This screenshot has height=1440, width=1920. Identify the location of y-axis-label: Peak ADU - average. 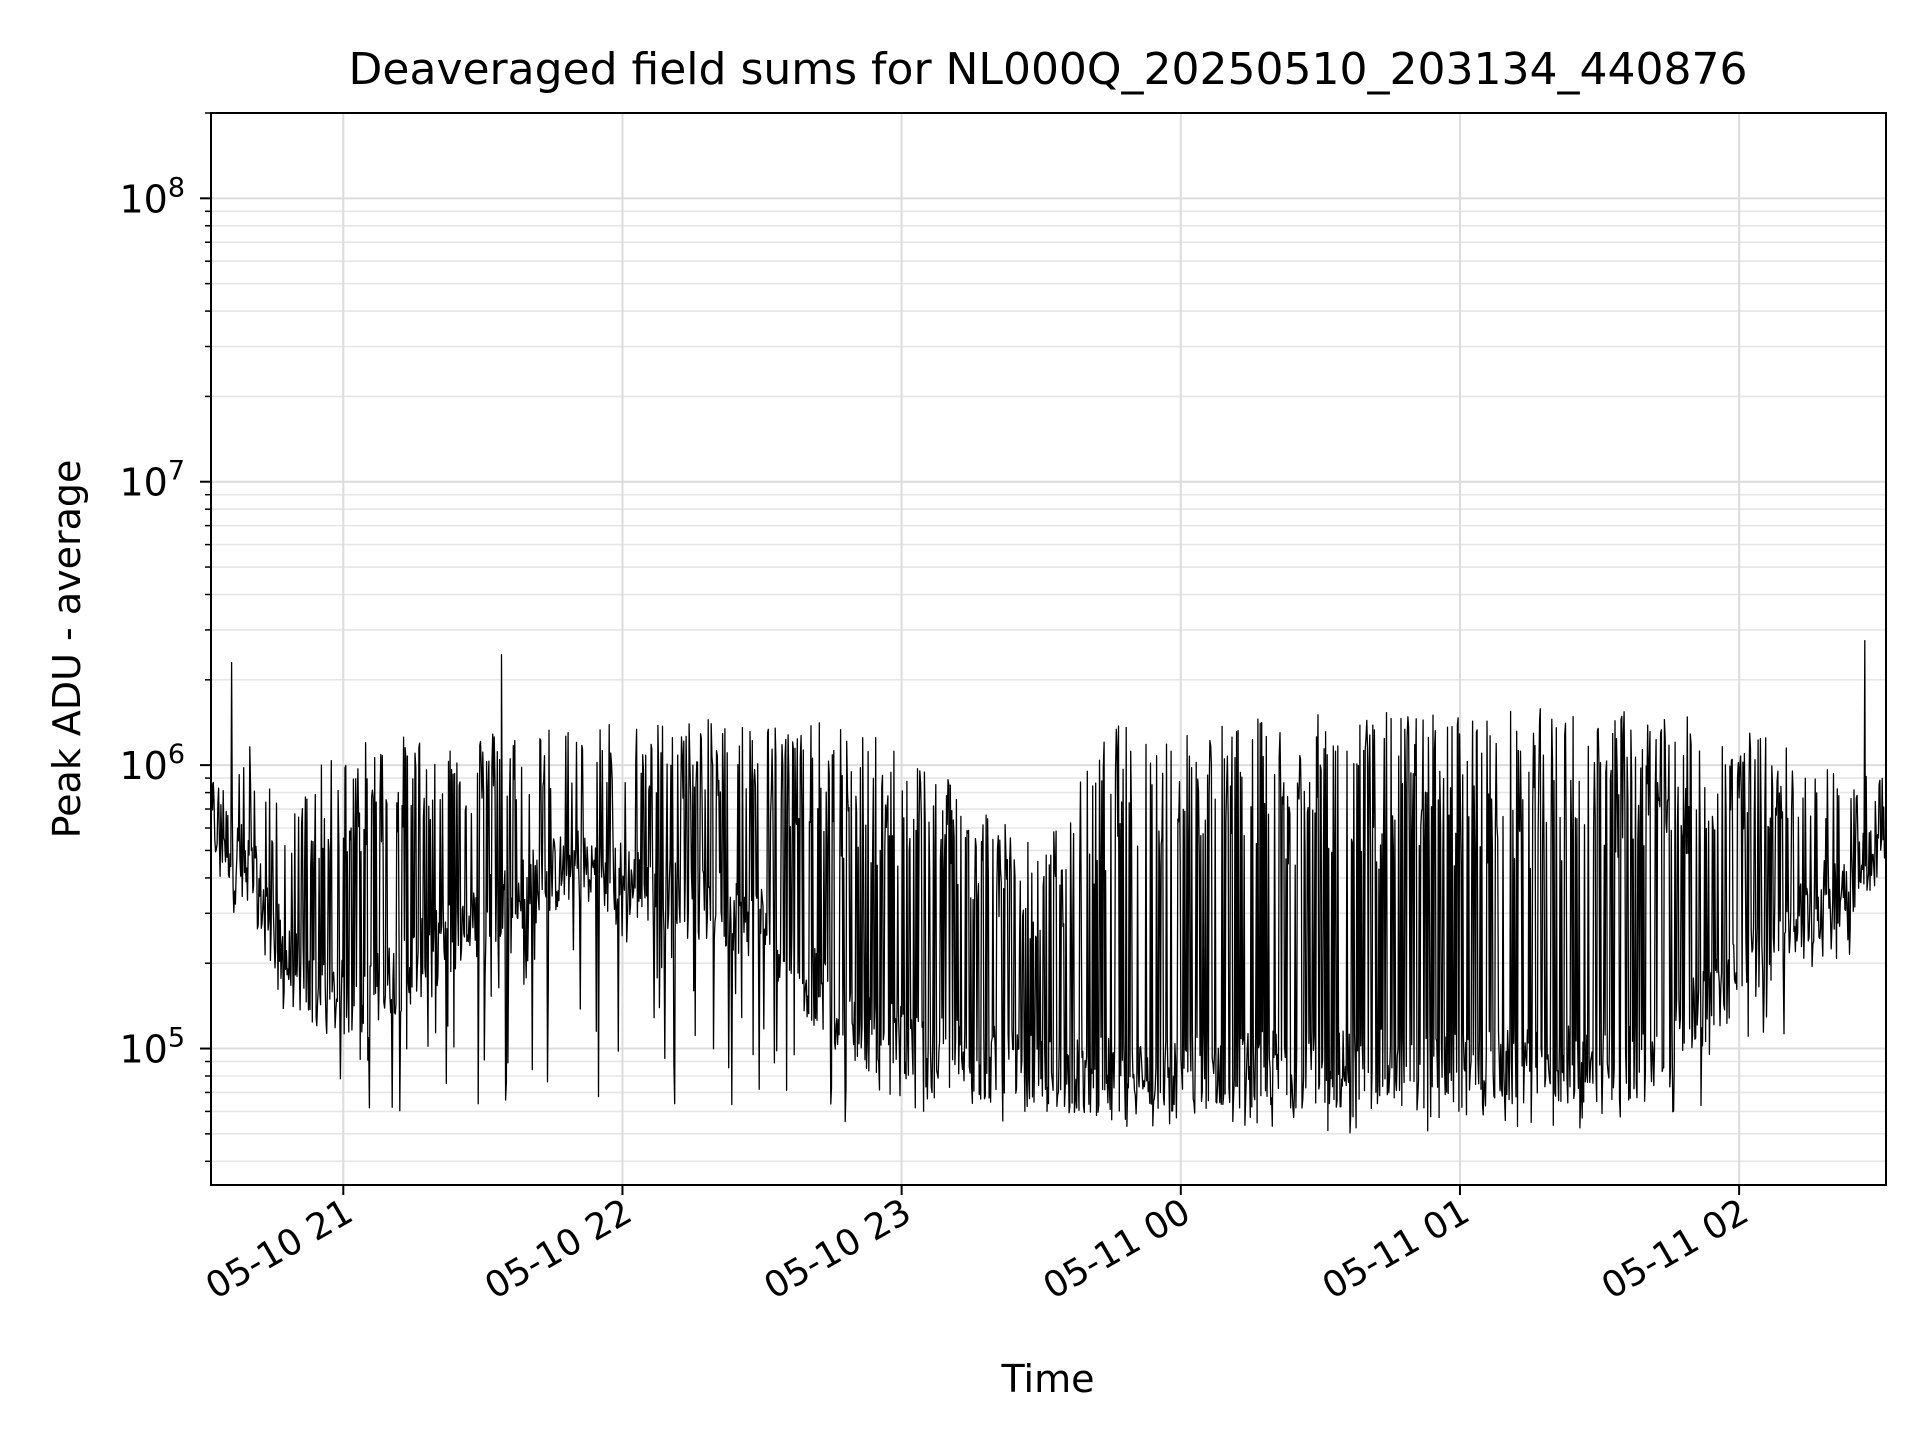
(67, 649).